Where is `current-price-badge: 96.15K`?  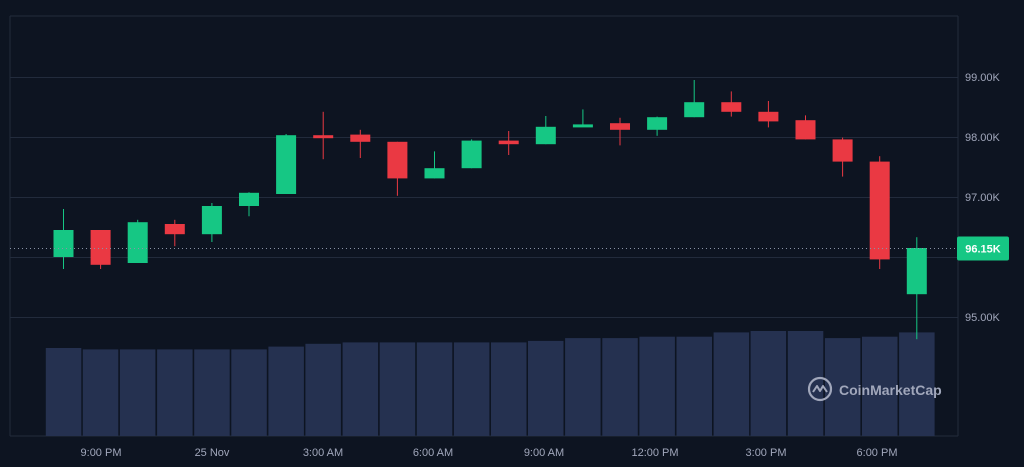
current-price-badge: 96.15K is located at coordinates (983, 248).